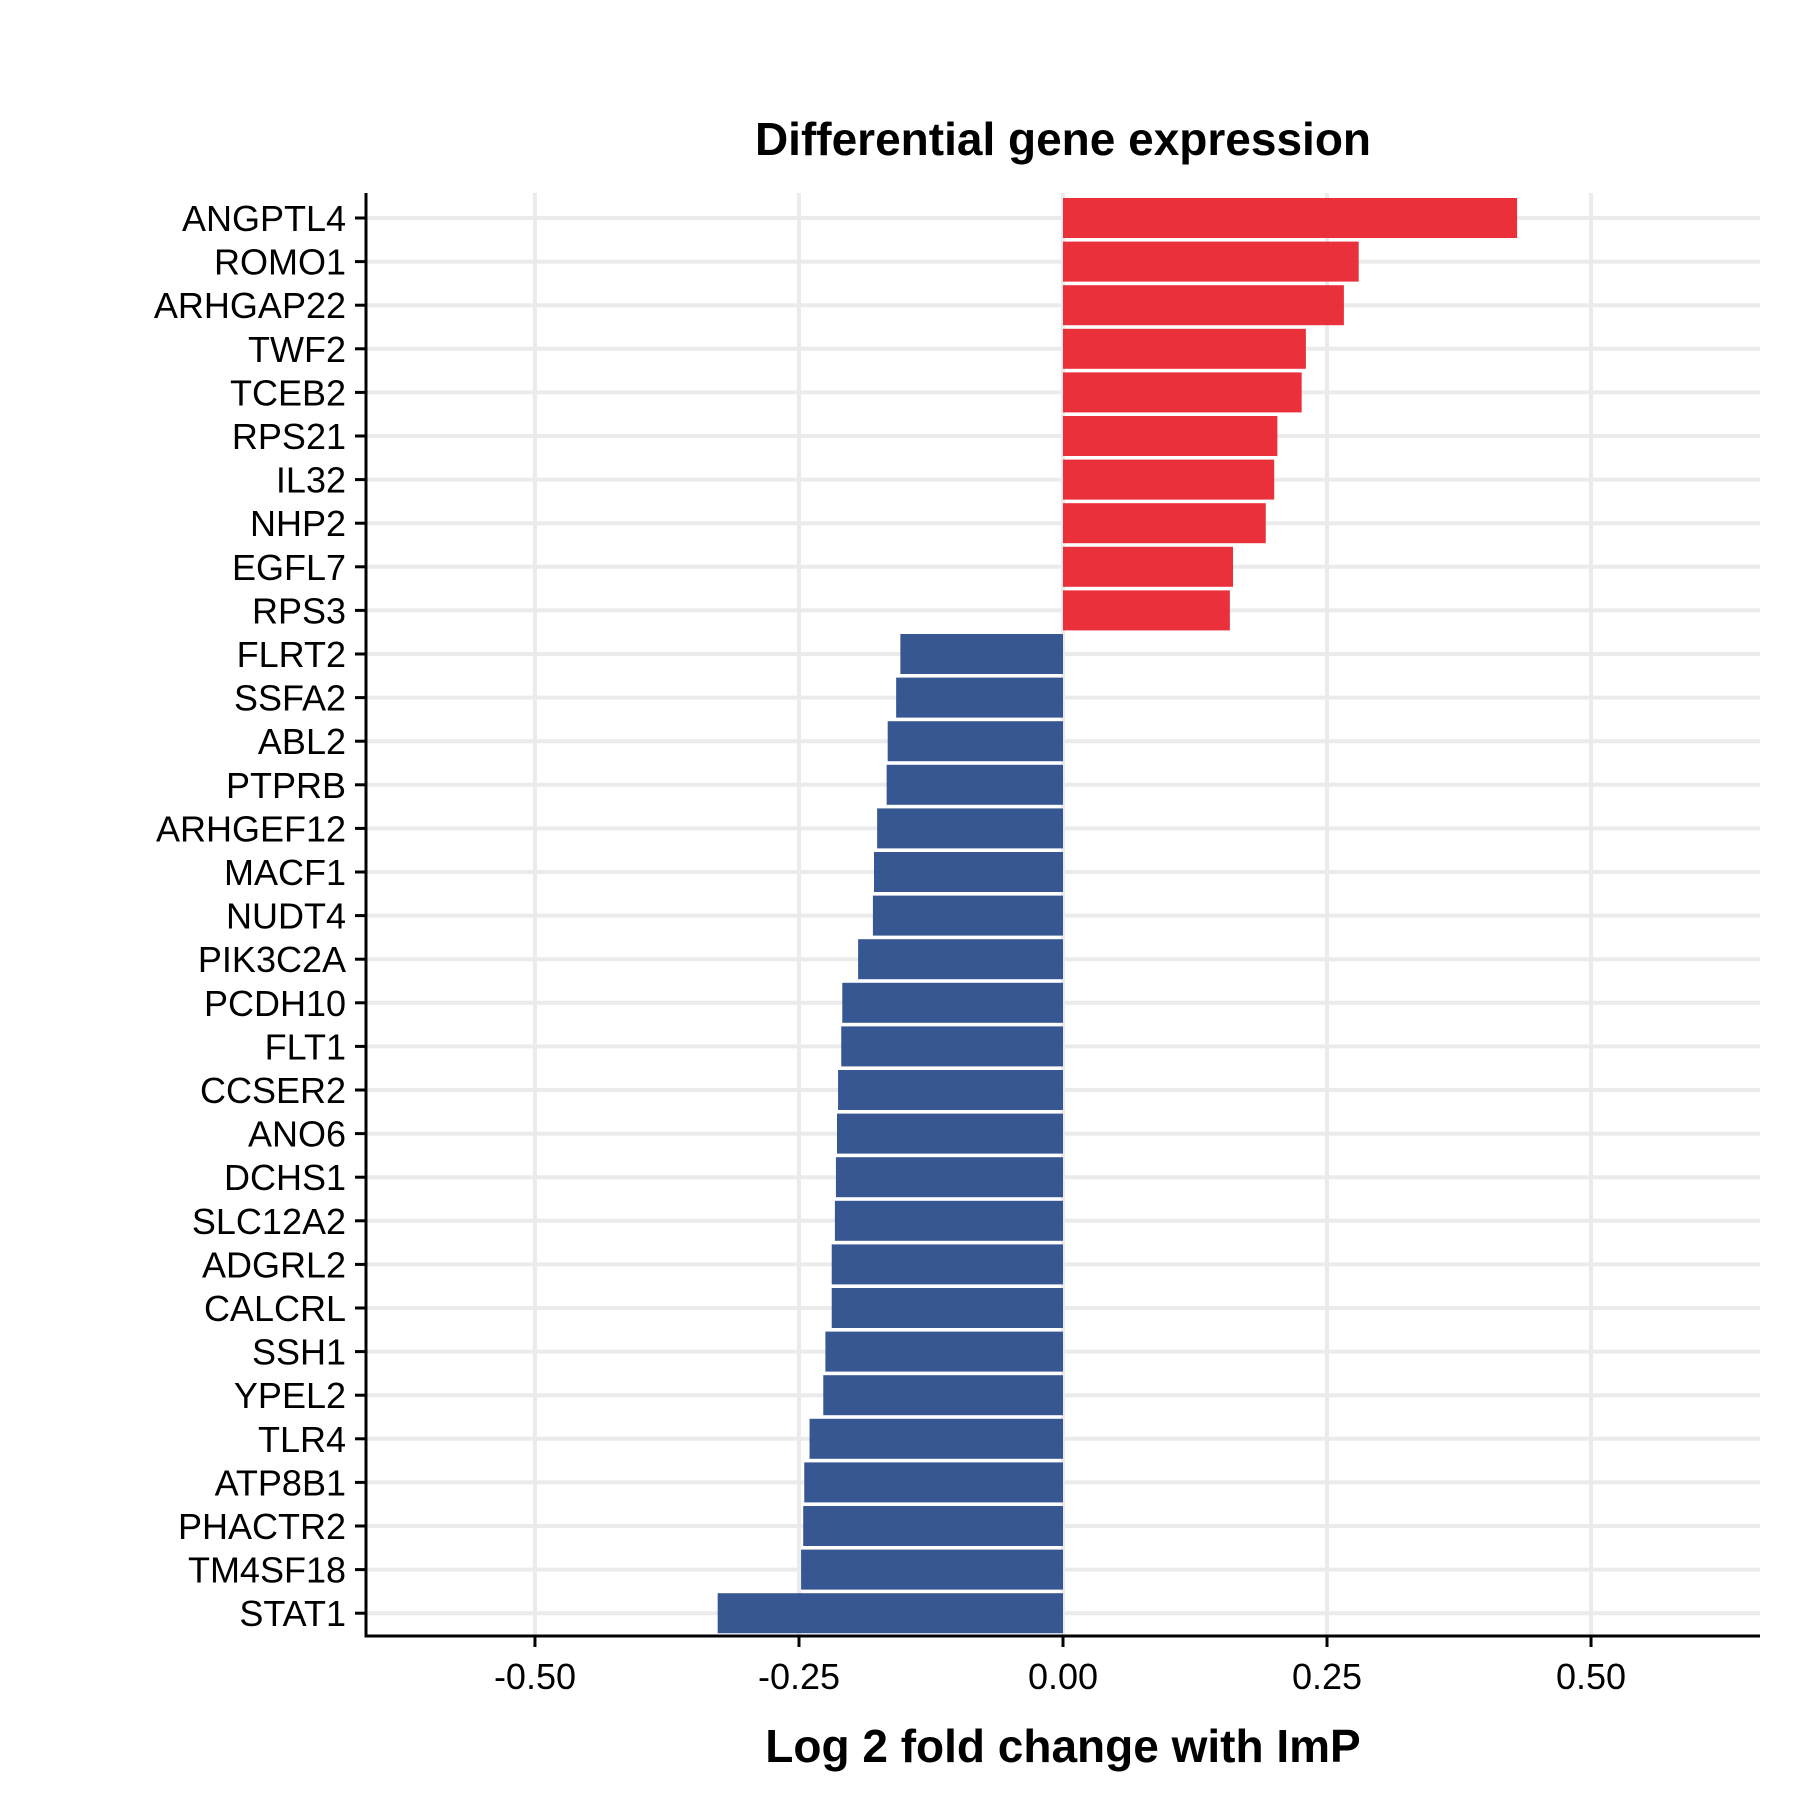 This screenshot has width=1800, height=1800. I want to click on y-tick-label: PCDH10, so click(275, 1003).